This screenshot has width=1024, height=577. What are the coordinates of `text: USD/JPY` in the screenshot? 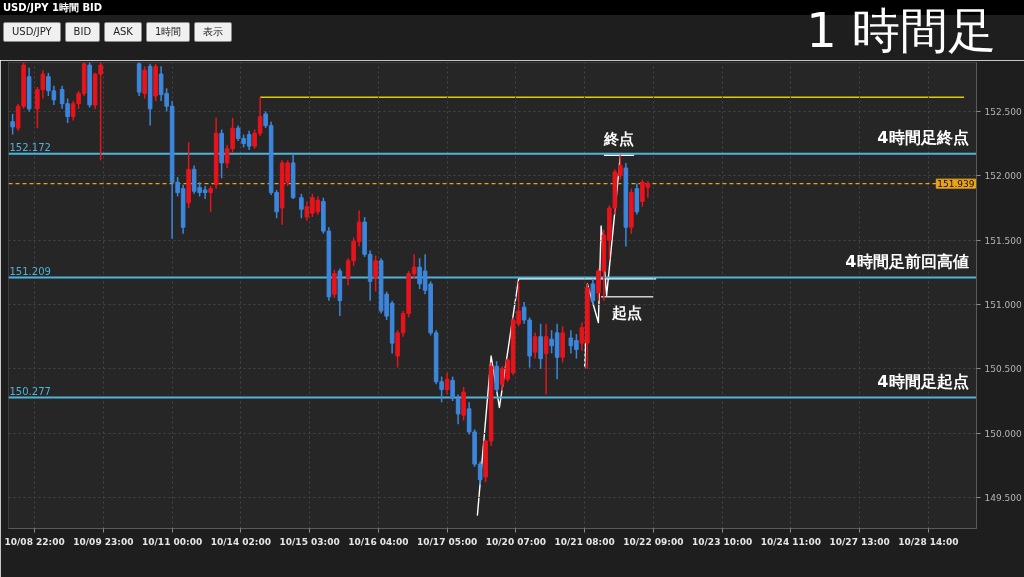 It's located at (32, 32).